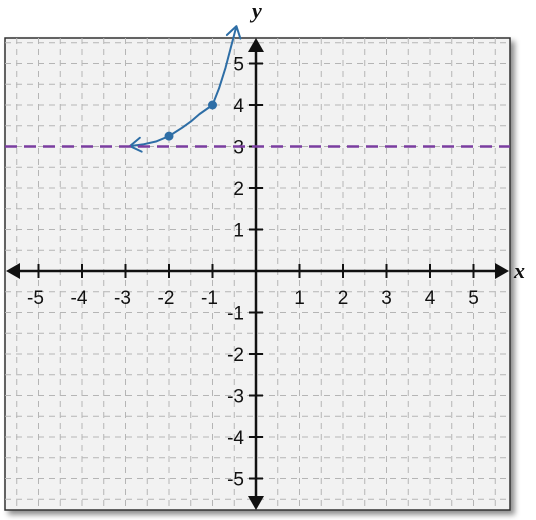 The image size is (536, 520). I want to click on x-axis-arrow-right, so click(502, 271).